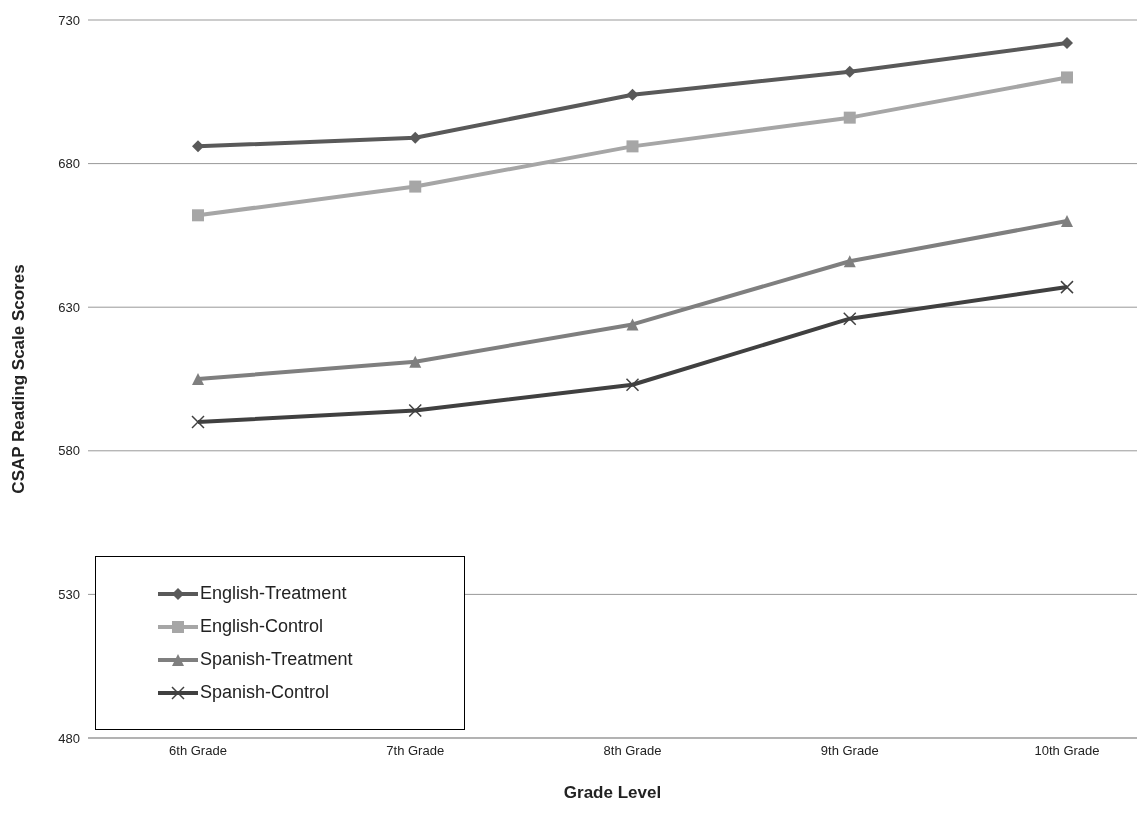  What do you see at coordinates (69, 451) in the screenshot?
I see `y-tick-label: 580` at bounding box center [69, 451].